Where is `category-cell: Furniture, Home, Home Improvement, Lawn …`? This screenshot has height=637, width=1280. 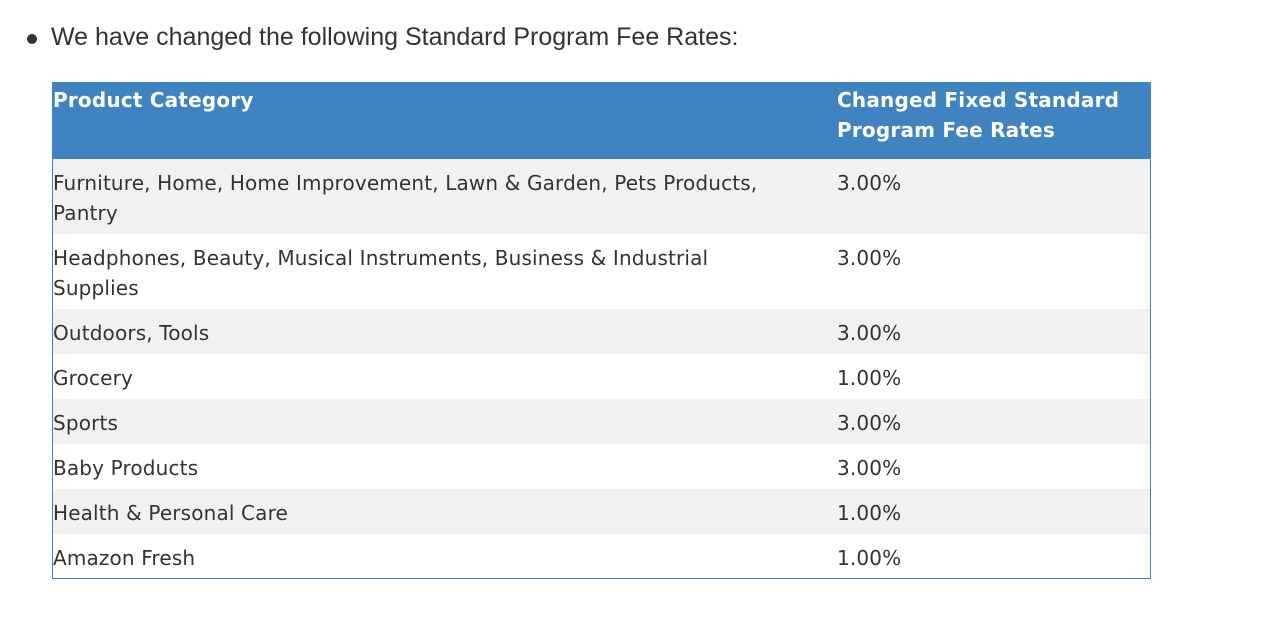 category-cell: Furniture, Home, Home Improvement, Lawn … is located at coordinates (405, 197).